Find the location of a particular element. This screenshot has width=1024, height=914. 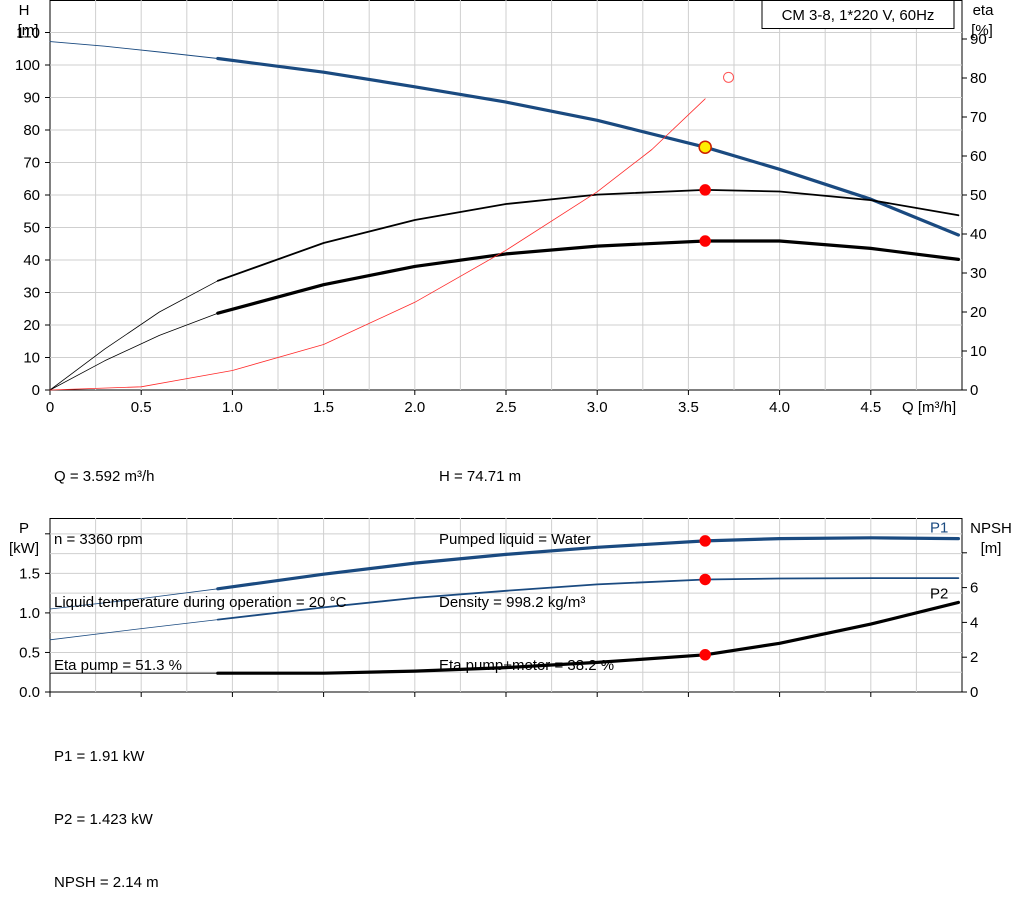

y-right-tick-label: 20 is located at coordinates (978, 312).